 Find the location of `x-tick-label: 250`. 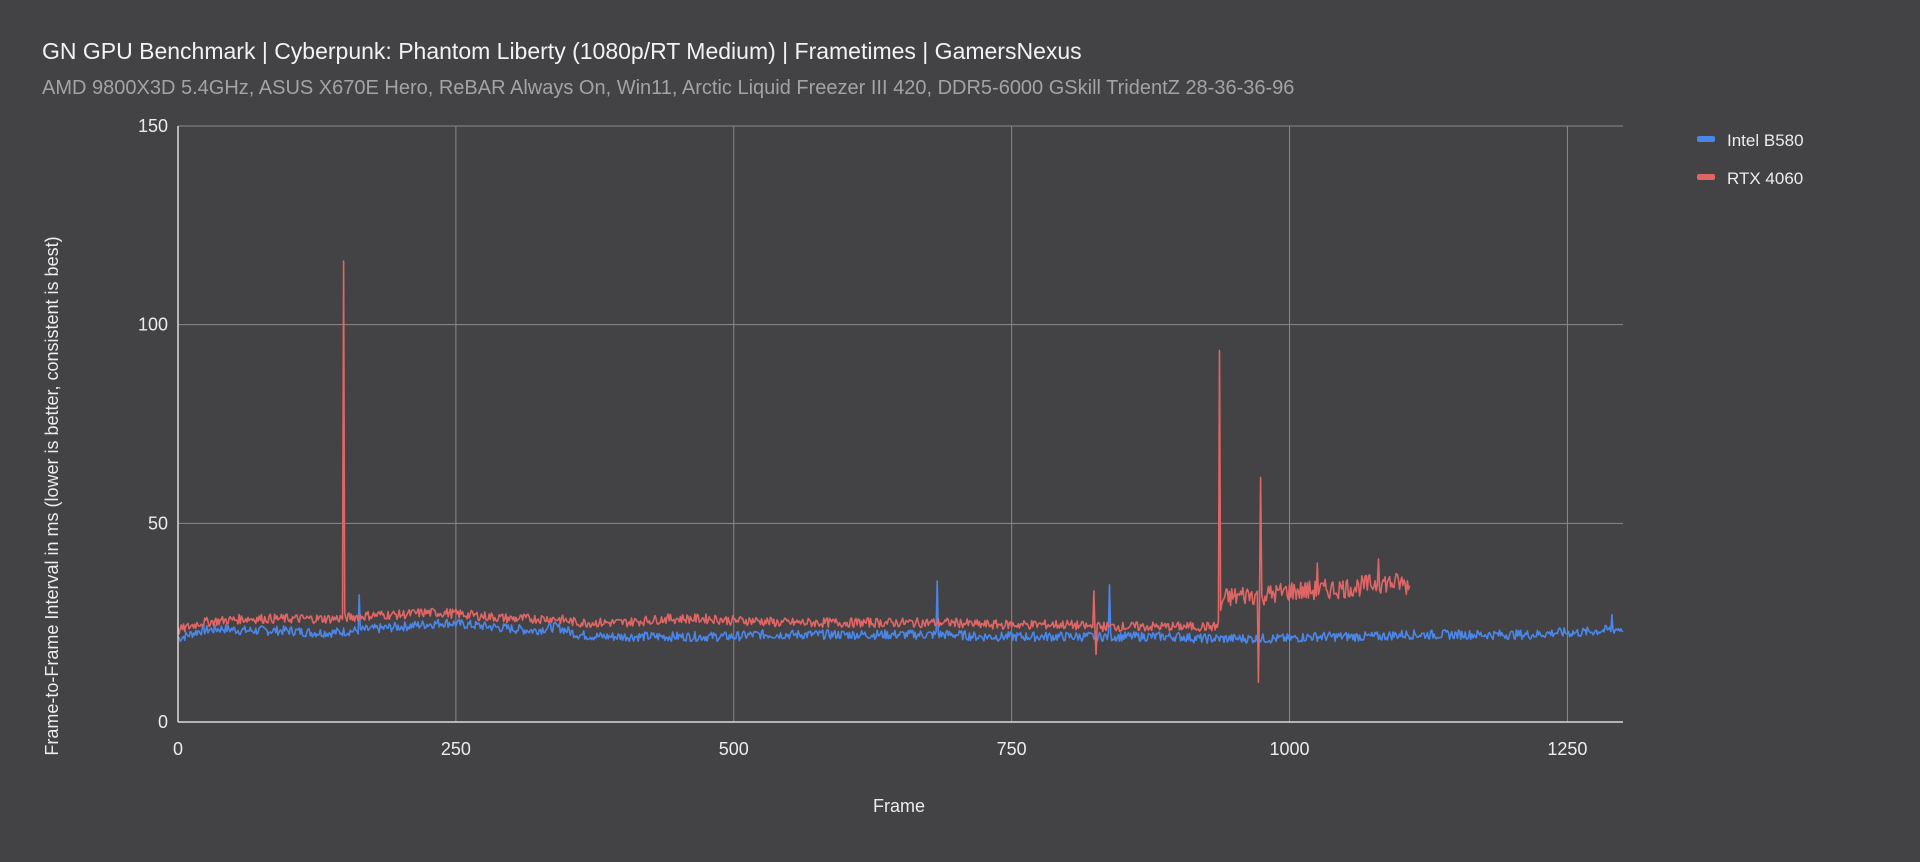

x-tick-label: 250 is located at coordinates (456, 749).